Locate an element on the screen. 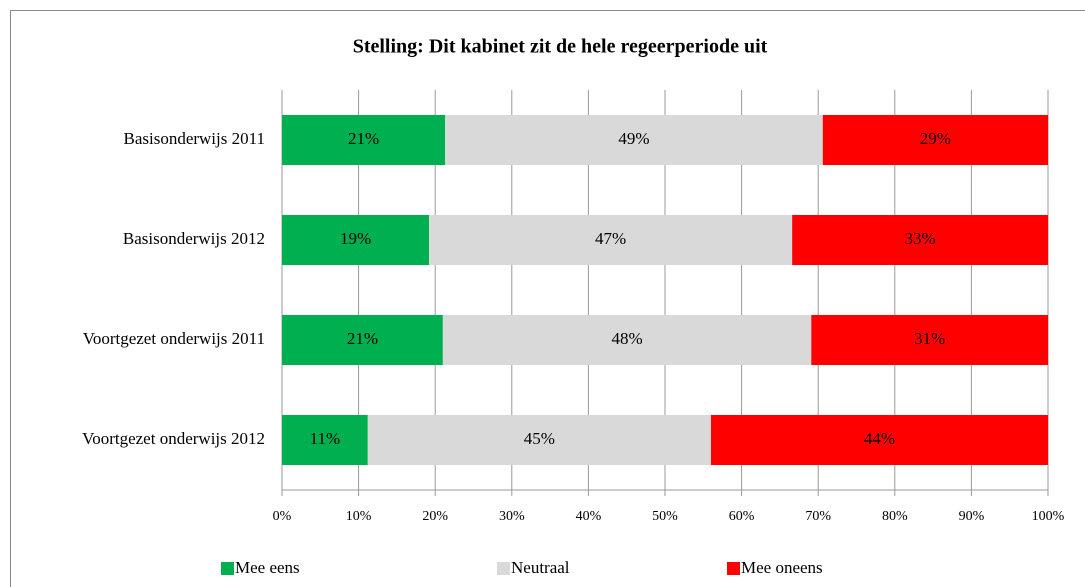 Image resolution: width=1085 pixels, height=587 pixels. x-tick-label: 40% is located at coordinates (589, 516).